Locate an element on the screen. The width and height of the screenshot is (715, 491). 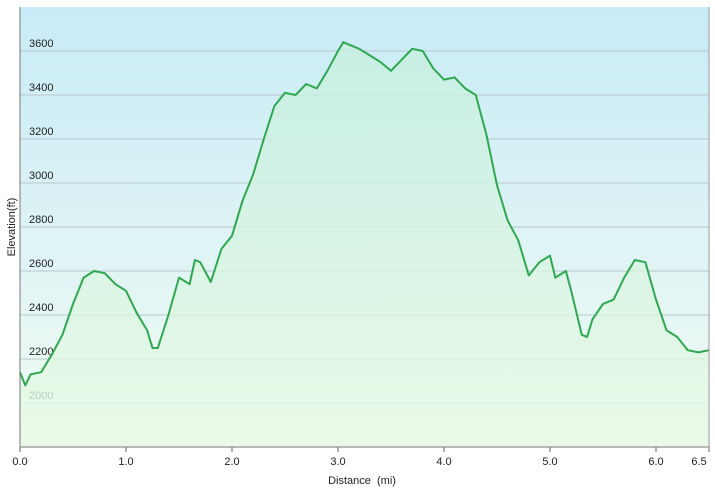
y-axis-label: Elevation(ft) is located at coordinates (12, 227).